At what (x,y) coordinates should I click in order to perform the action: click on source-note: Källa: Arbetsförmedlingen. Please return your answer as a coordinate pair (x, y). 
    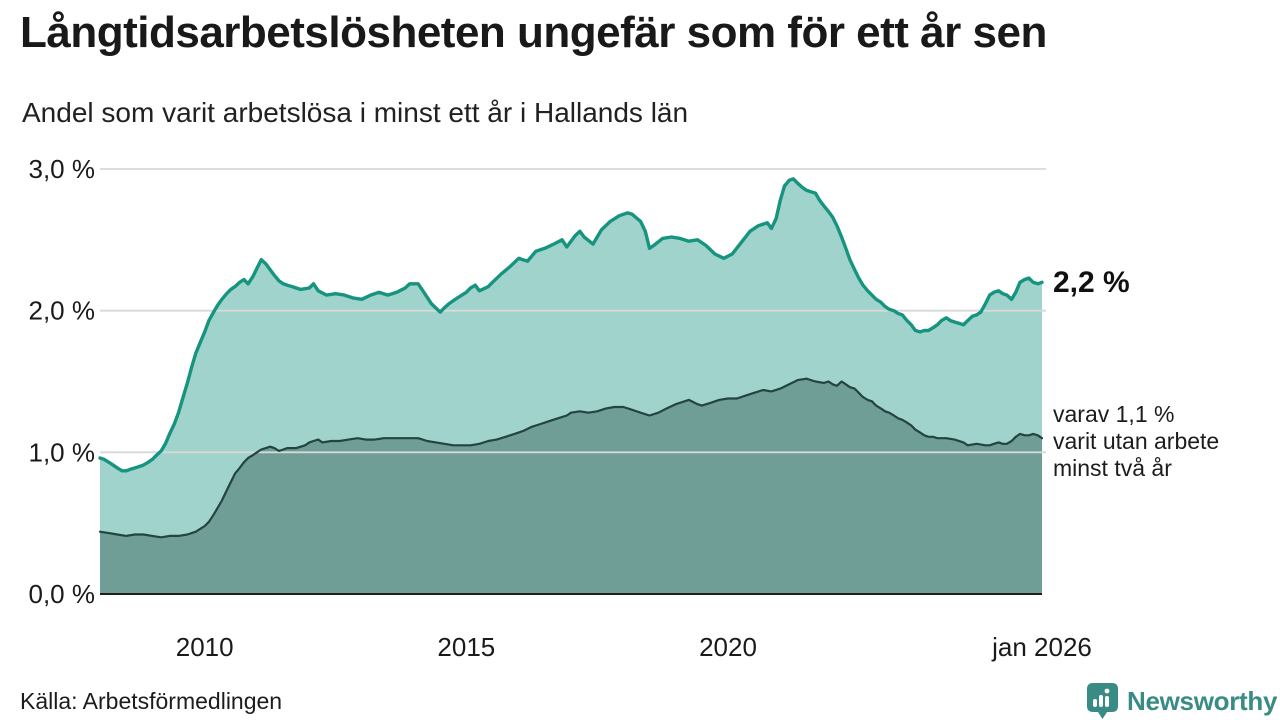
    Looking at the image, I should click on (151, 701).